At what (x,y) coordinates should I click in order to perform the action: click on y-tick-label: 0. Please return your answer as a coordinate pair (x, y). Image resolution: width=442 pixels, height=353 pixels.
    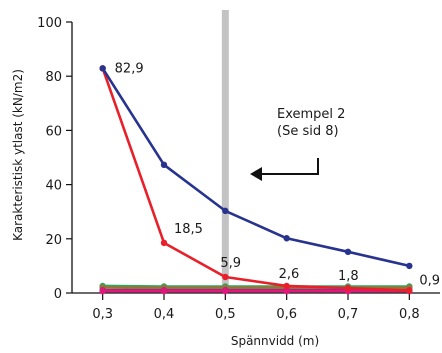
    Looking at the image, I should click on (58, 294).